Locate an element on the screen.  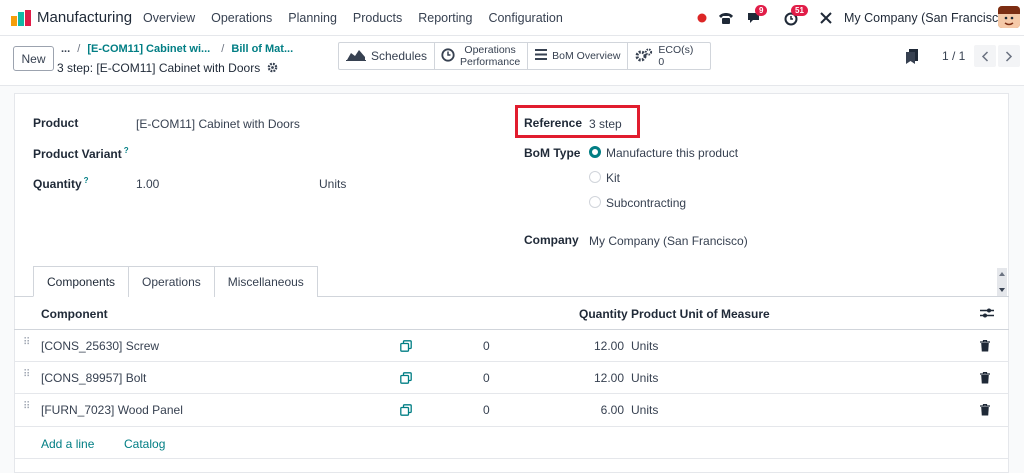
schedules-button: Schedules is located at coordinates (387, 56).